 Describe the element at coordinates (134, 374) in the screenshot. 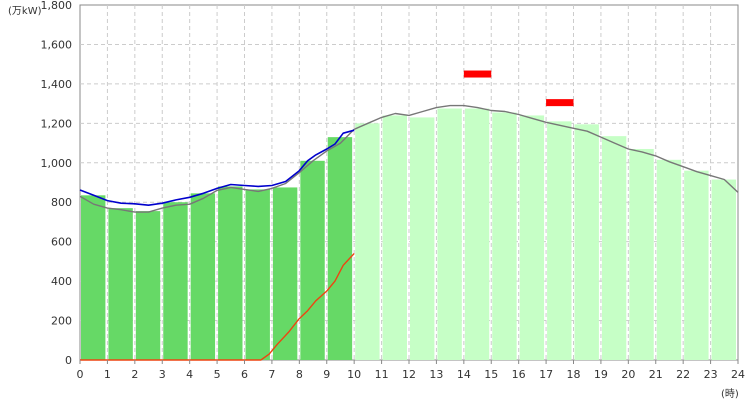

I see `x-tick-label: 2` at that location.